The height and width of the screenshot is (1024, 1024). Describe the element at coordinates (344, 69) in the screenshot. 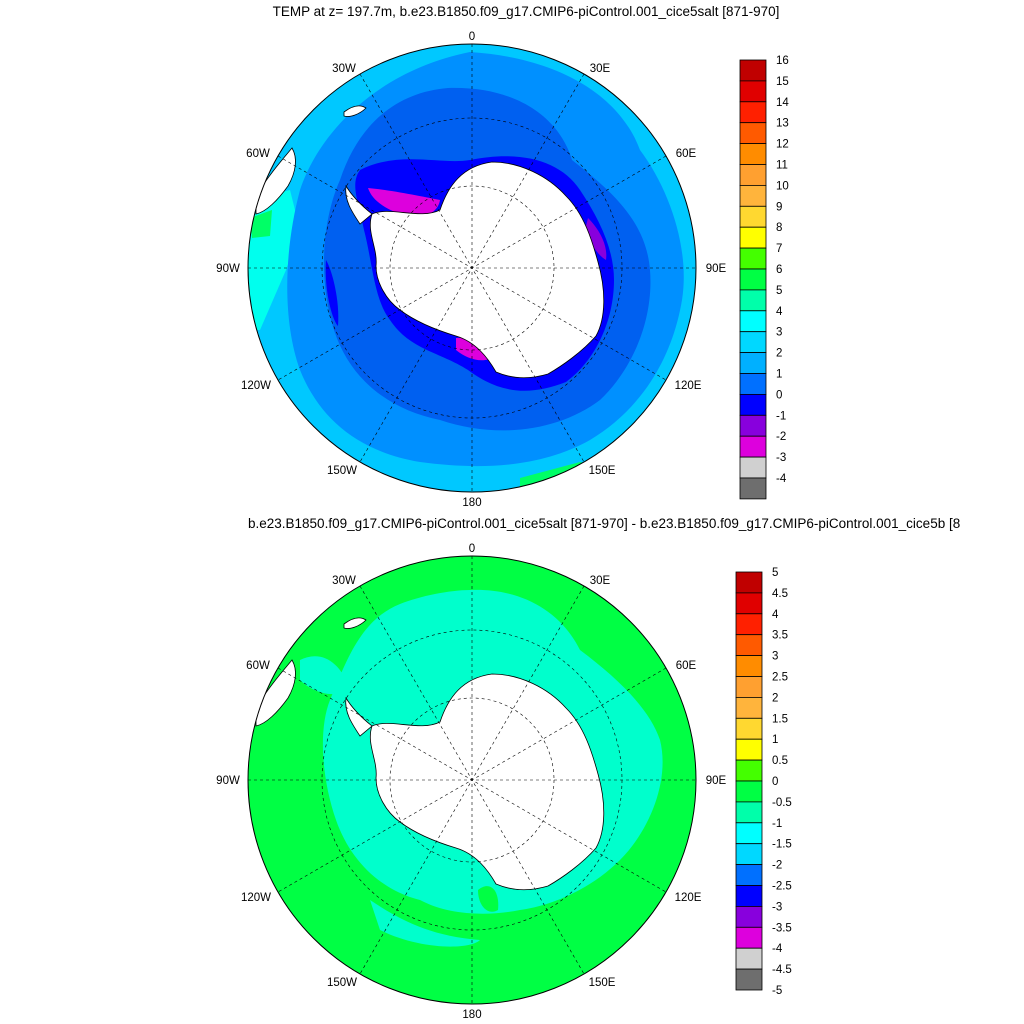

I see `lon-label-30w: 30W` at that location.